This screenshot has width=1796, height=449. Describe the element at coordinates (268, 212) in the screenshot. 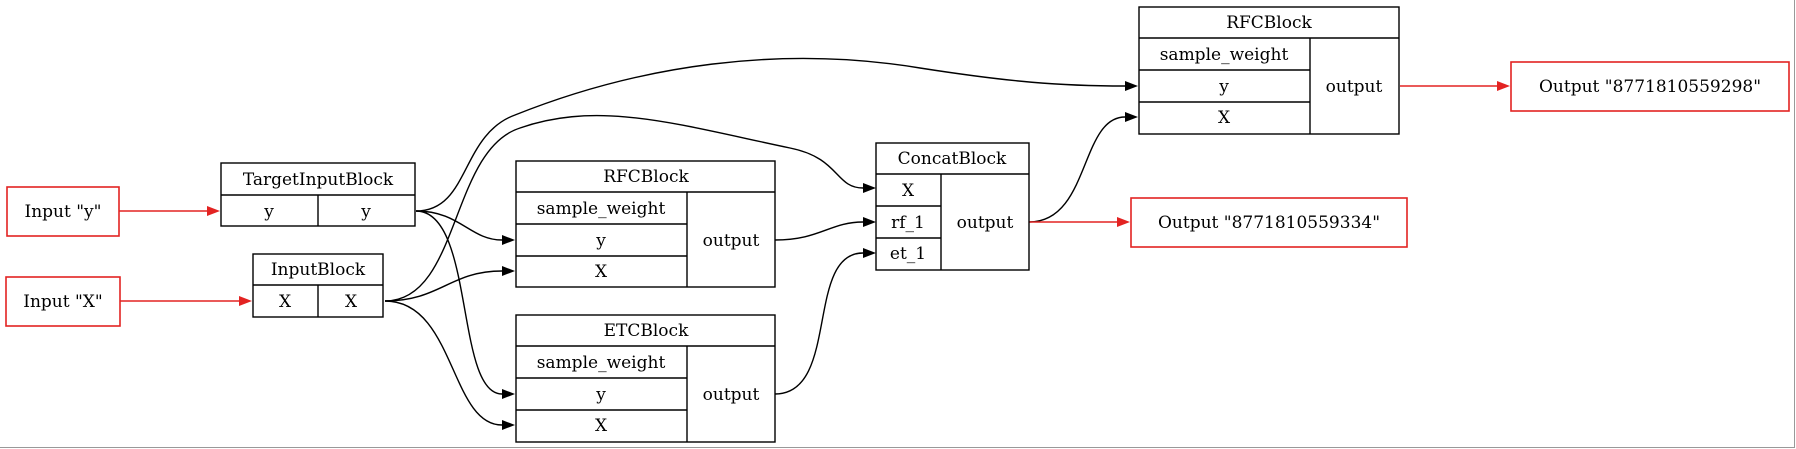

I see `target-input-port-in: y` at that location.